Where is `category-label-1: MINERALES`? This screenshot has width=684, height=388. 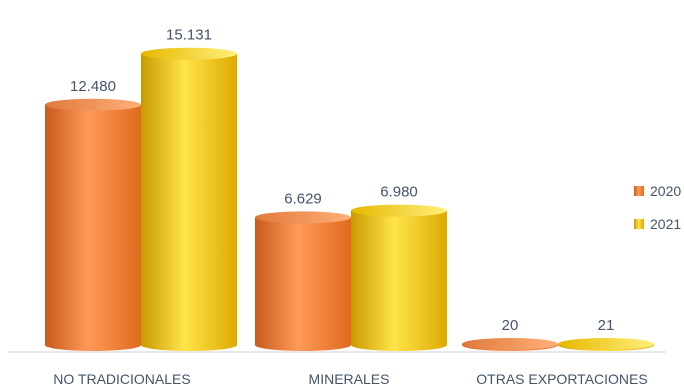 category-label-1: MINERALES is located at coordinates (349, 379).